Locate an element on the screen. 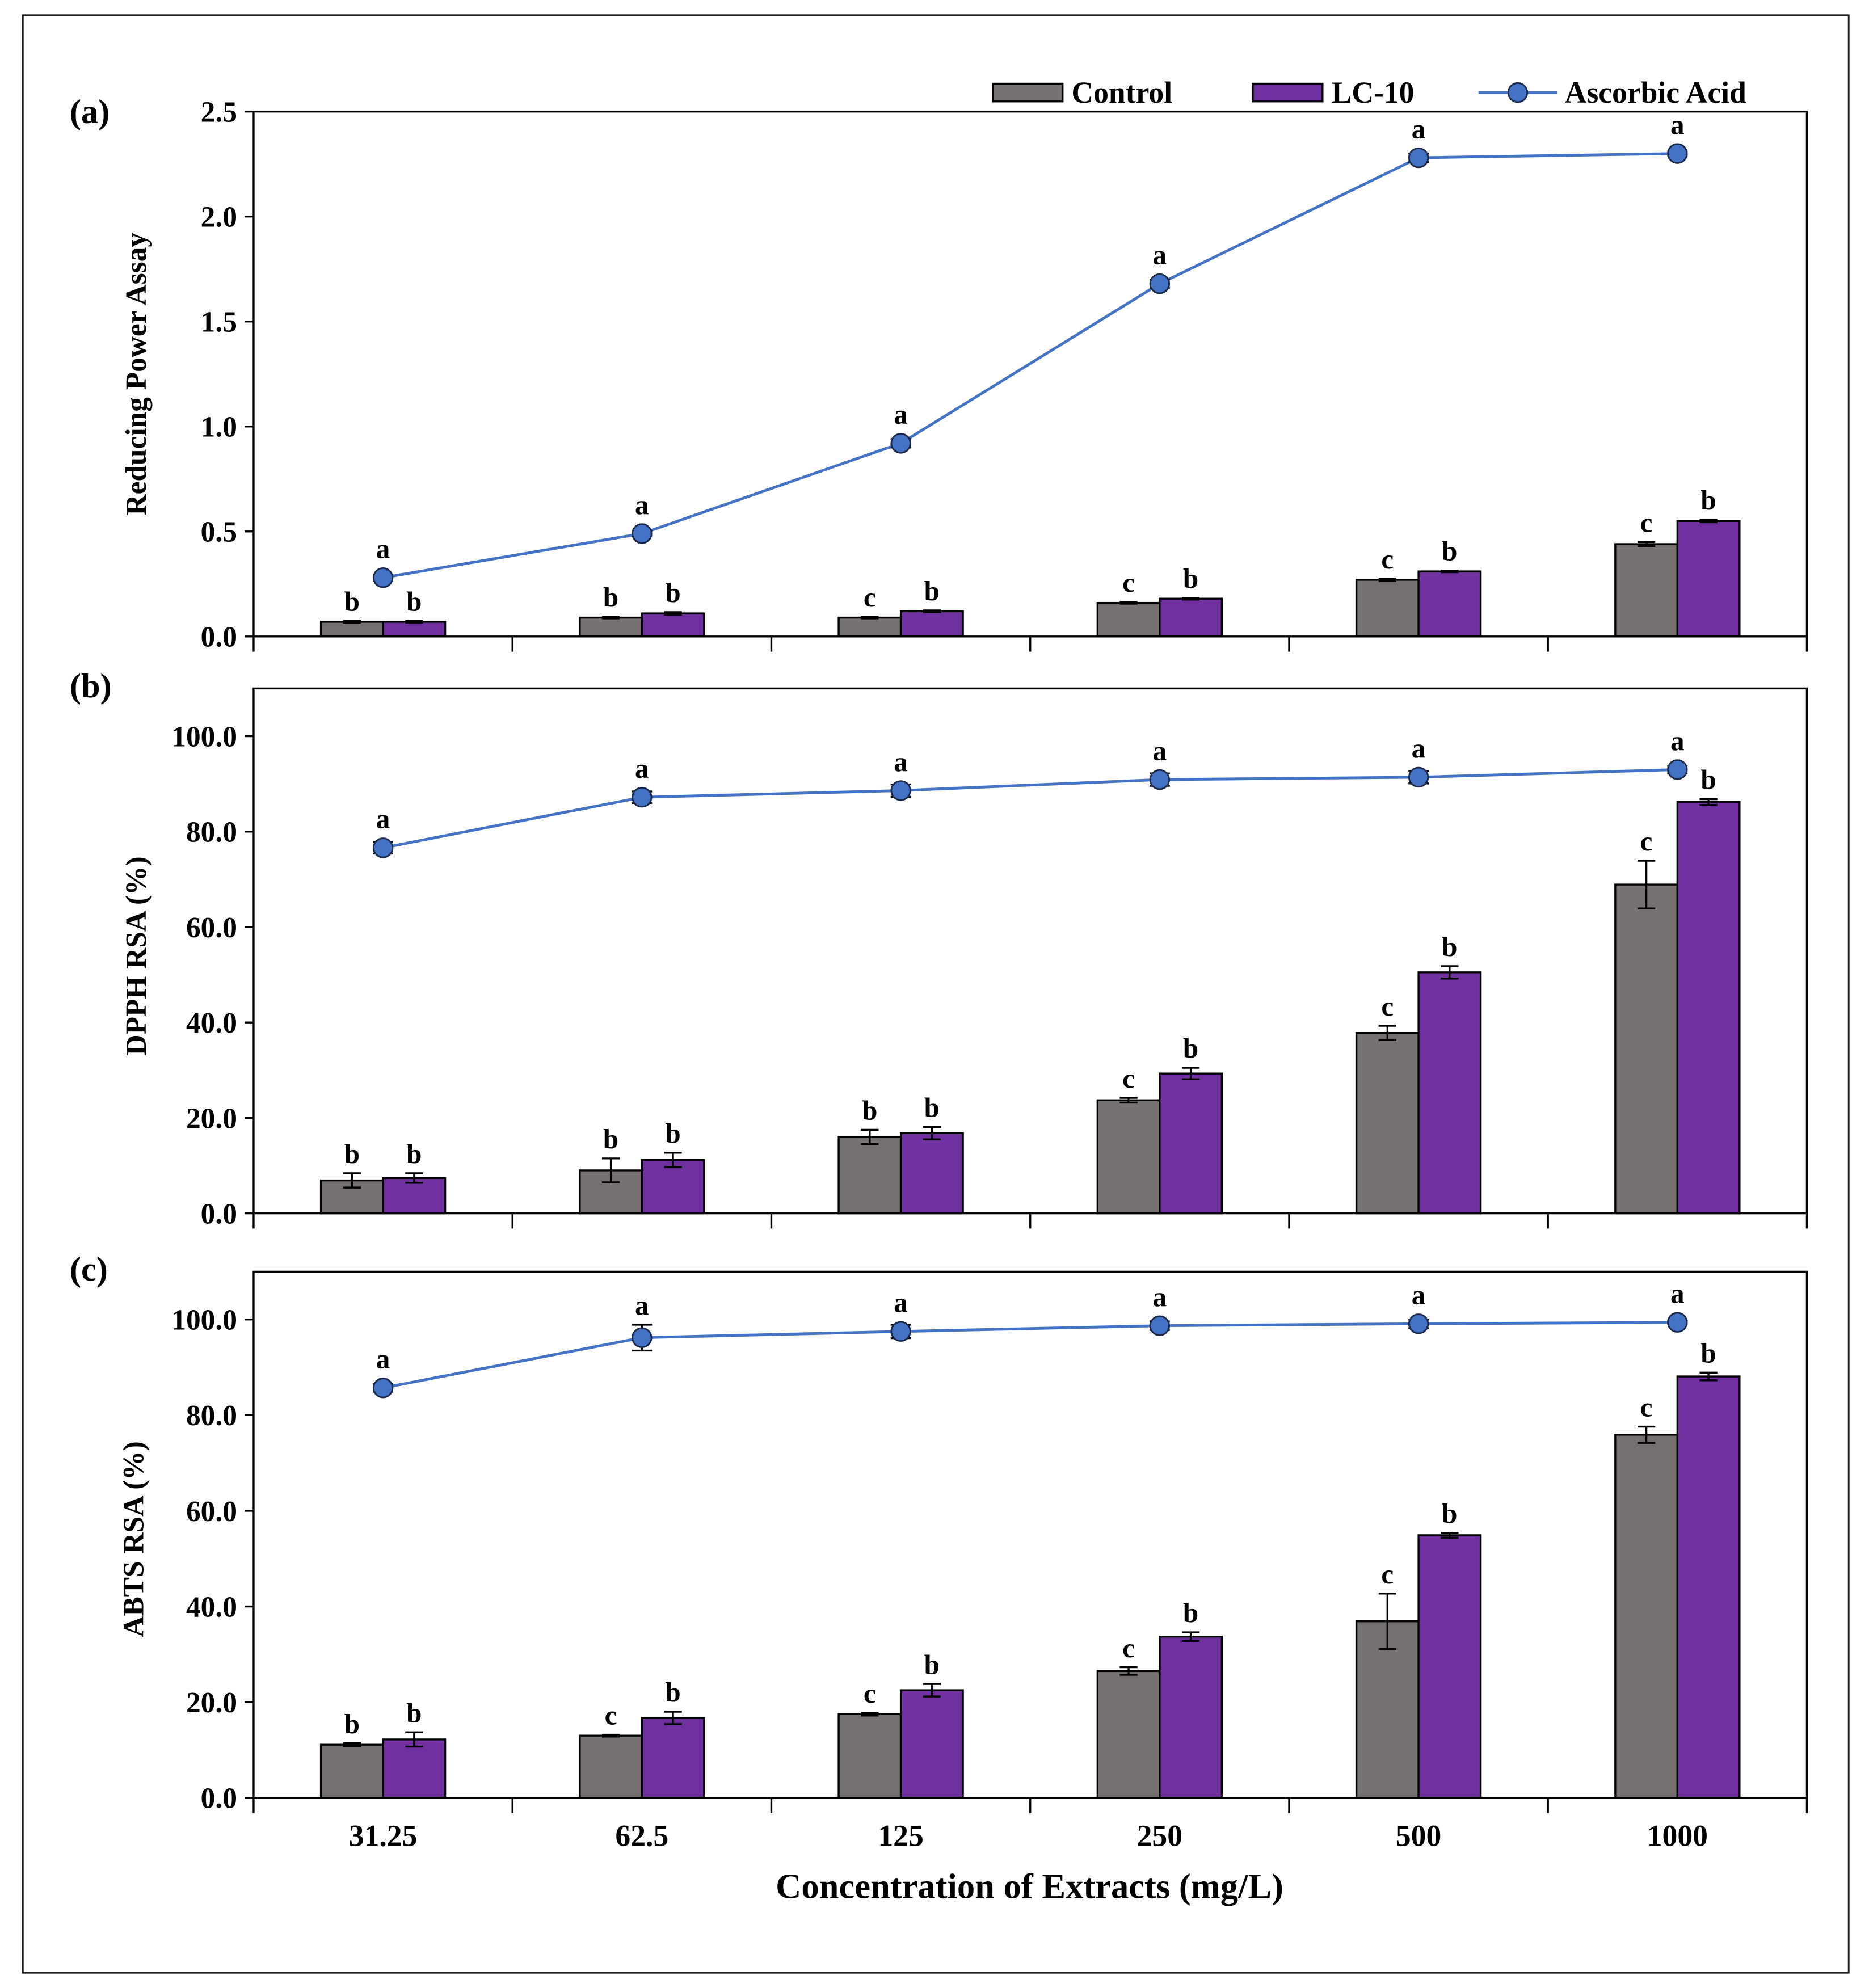  x-tick-label-6: 1000 is located at coordinates (1677, 1836).